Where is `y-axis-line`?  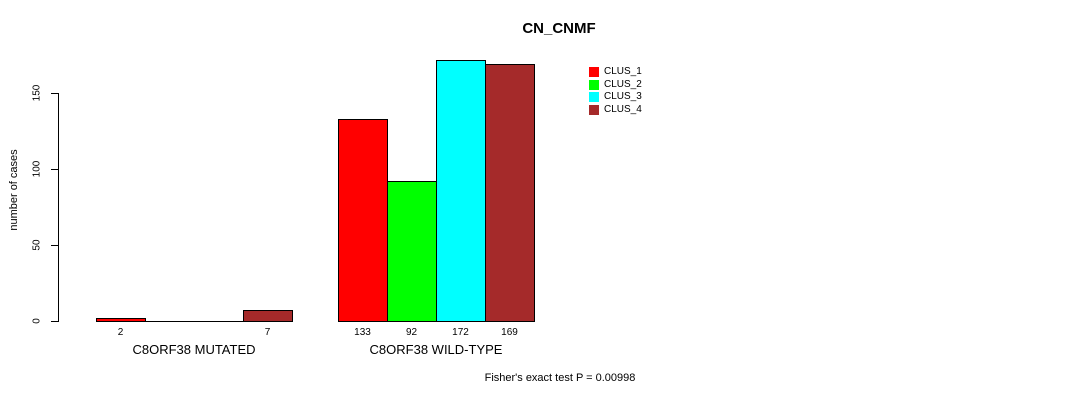 y-axis-line is located at coordinates (58, 207).